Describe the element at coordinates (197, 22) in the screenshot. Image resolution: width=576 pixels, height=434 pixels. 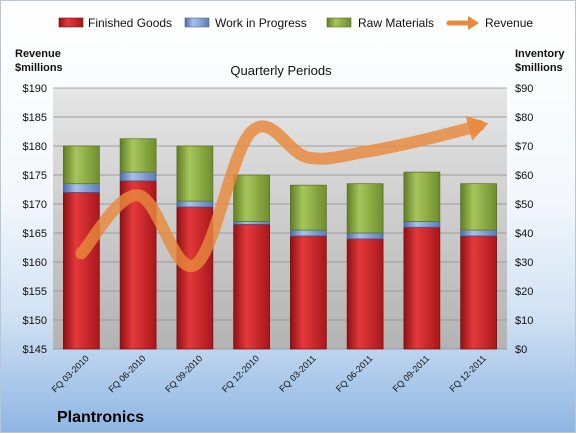
I see `legend-swatch-work-in-progress` at that location.